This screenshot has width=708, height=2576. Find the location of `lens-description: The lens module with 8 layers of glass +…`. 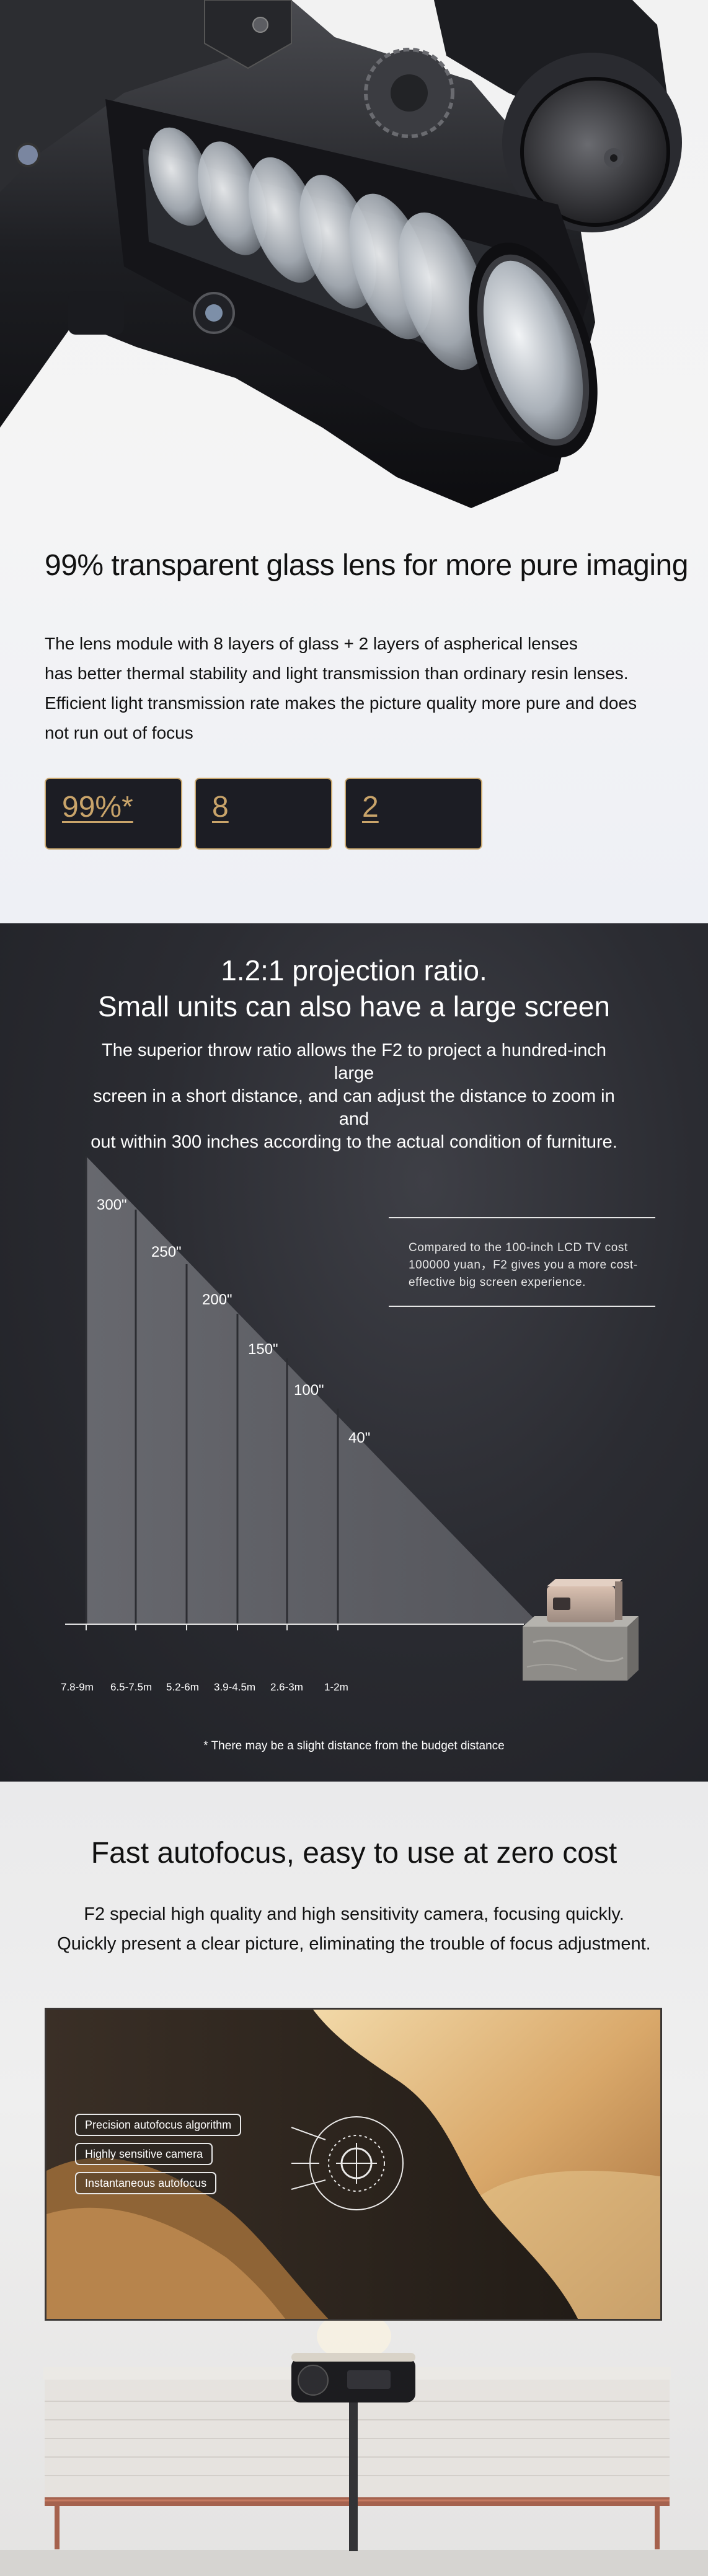

lens-description: The lens module with 8 layers of glass +… is located at coordinates (358, 689).